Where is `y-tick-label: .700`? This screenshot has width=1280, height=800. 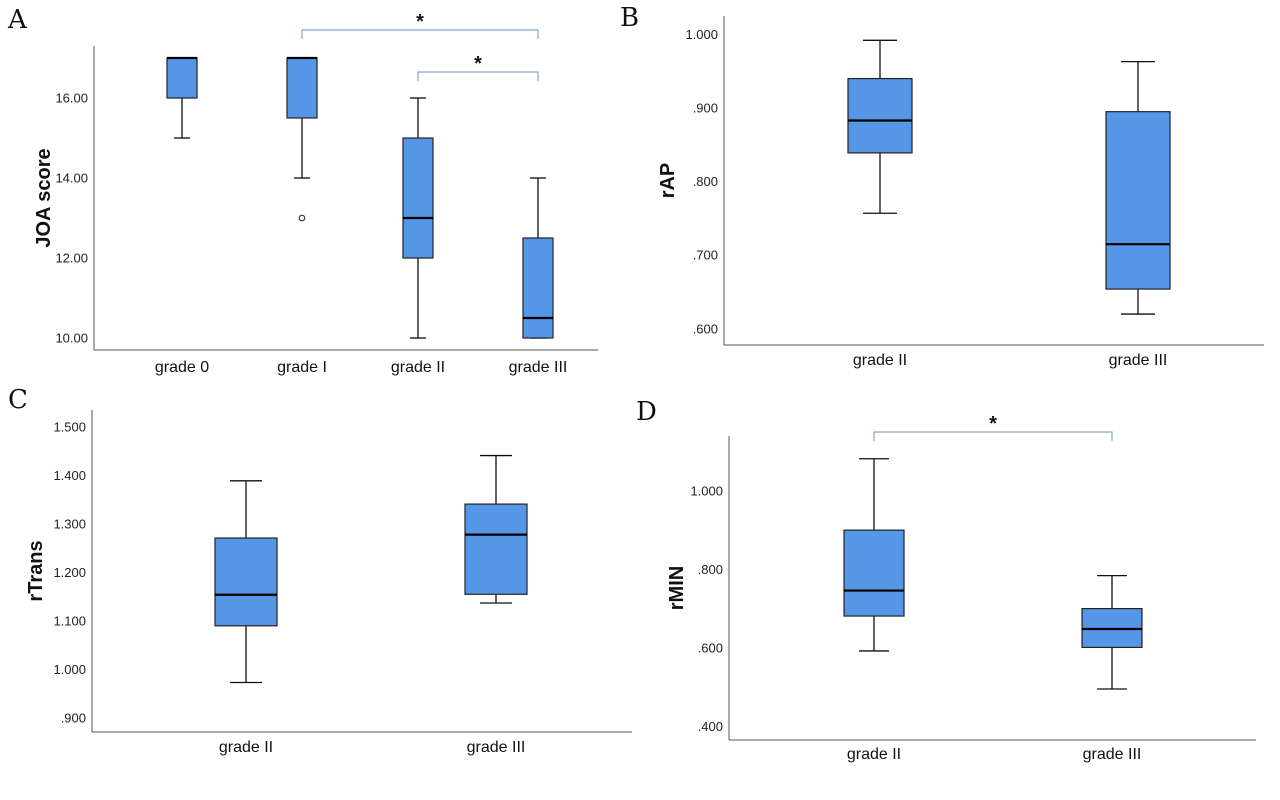 y-tick-label: .700 is located at coordinates (705, 255).